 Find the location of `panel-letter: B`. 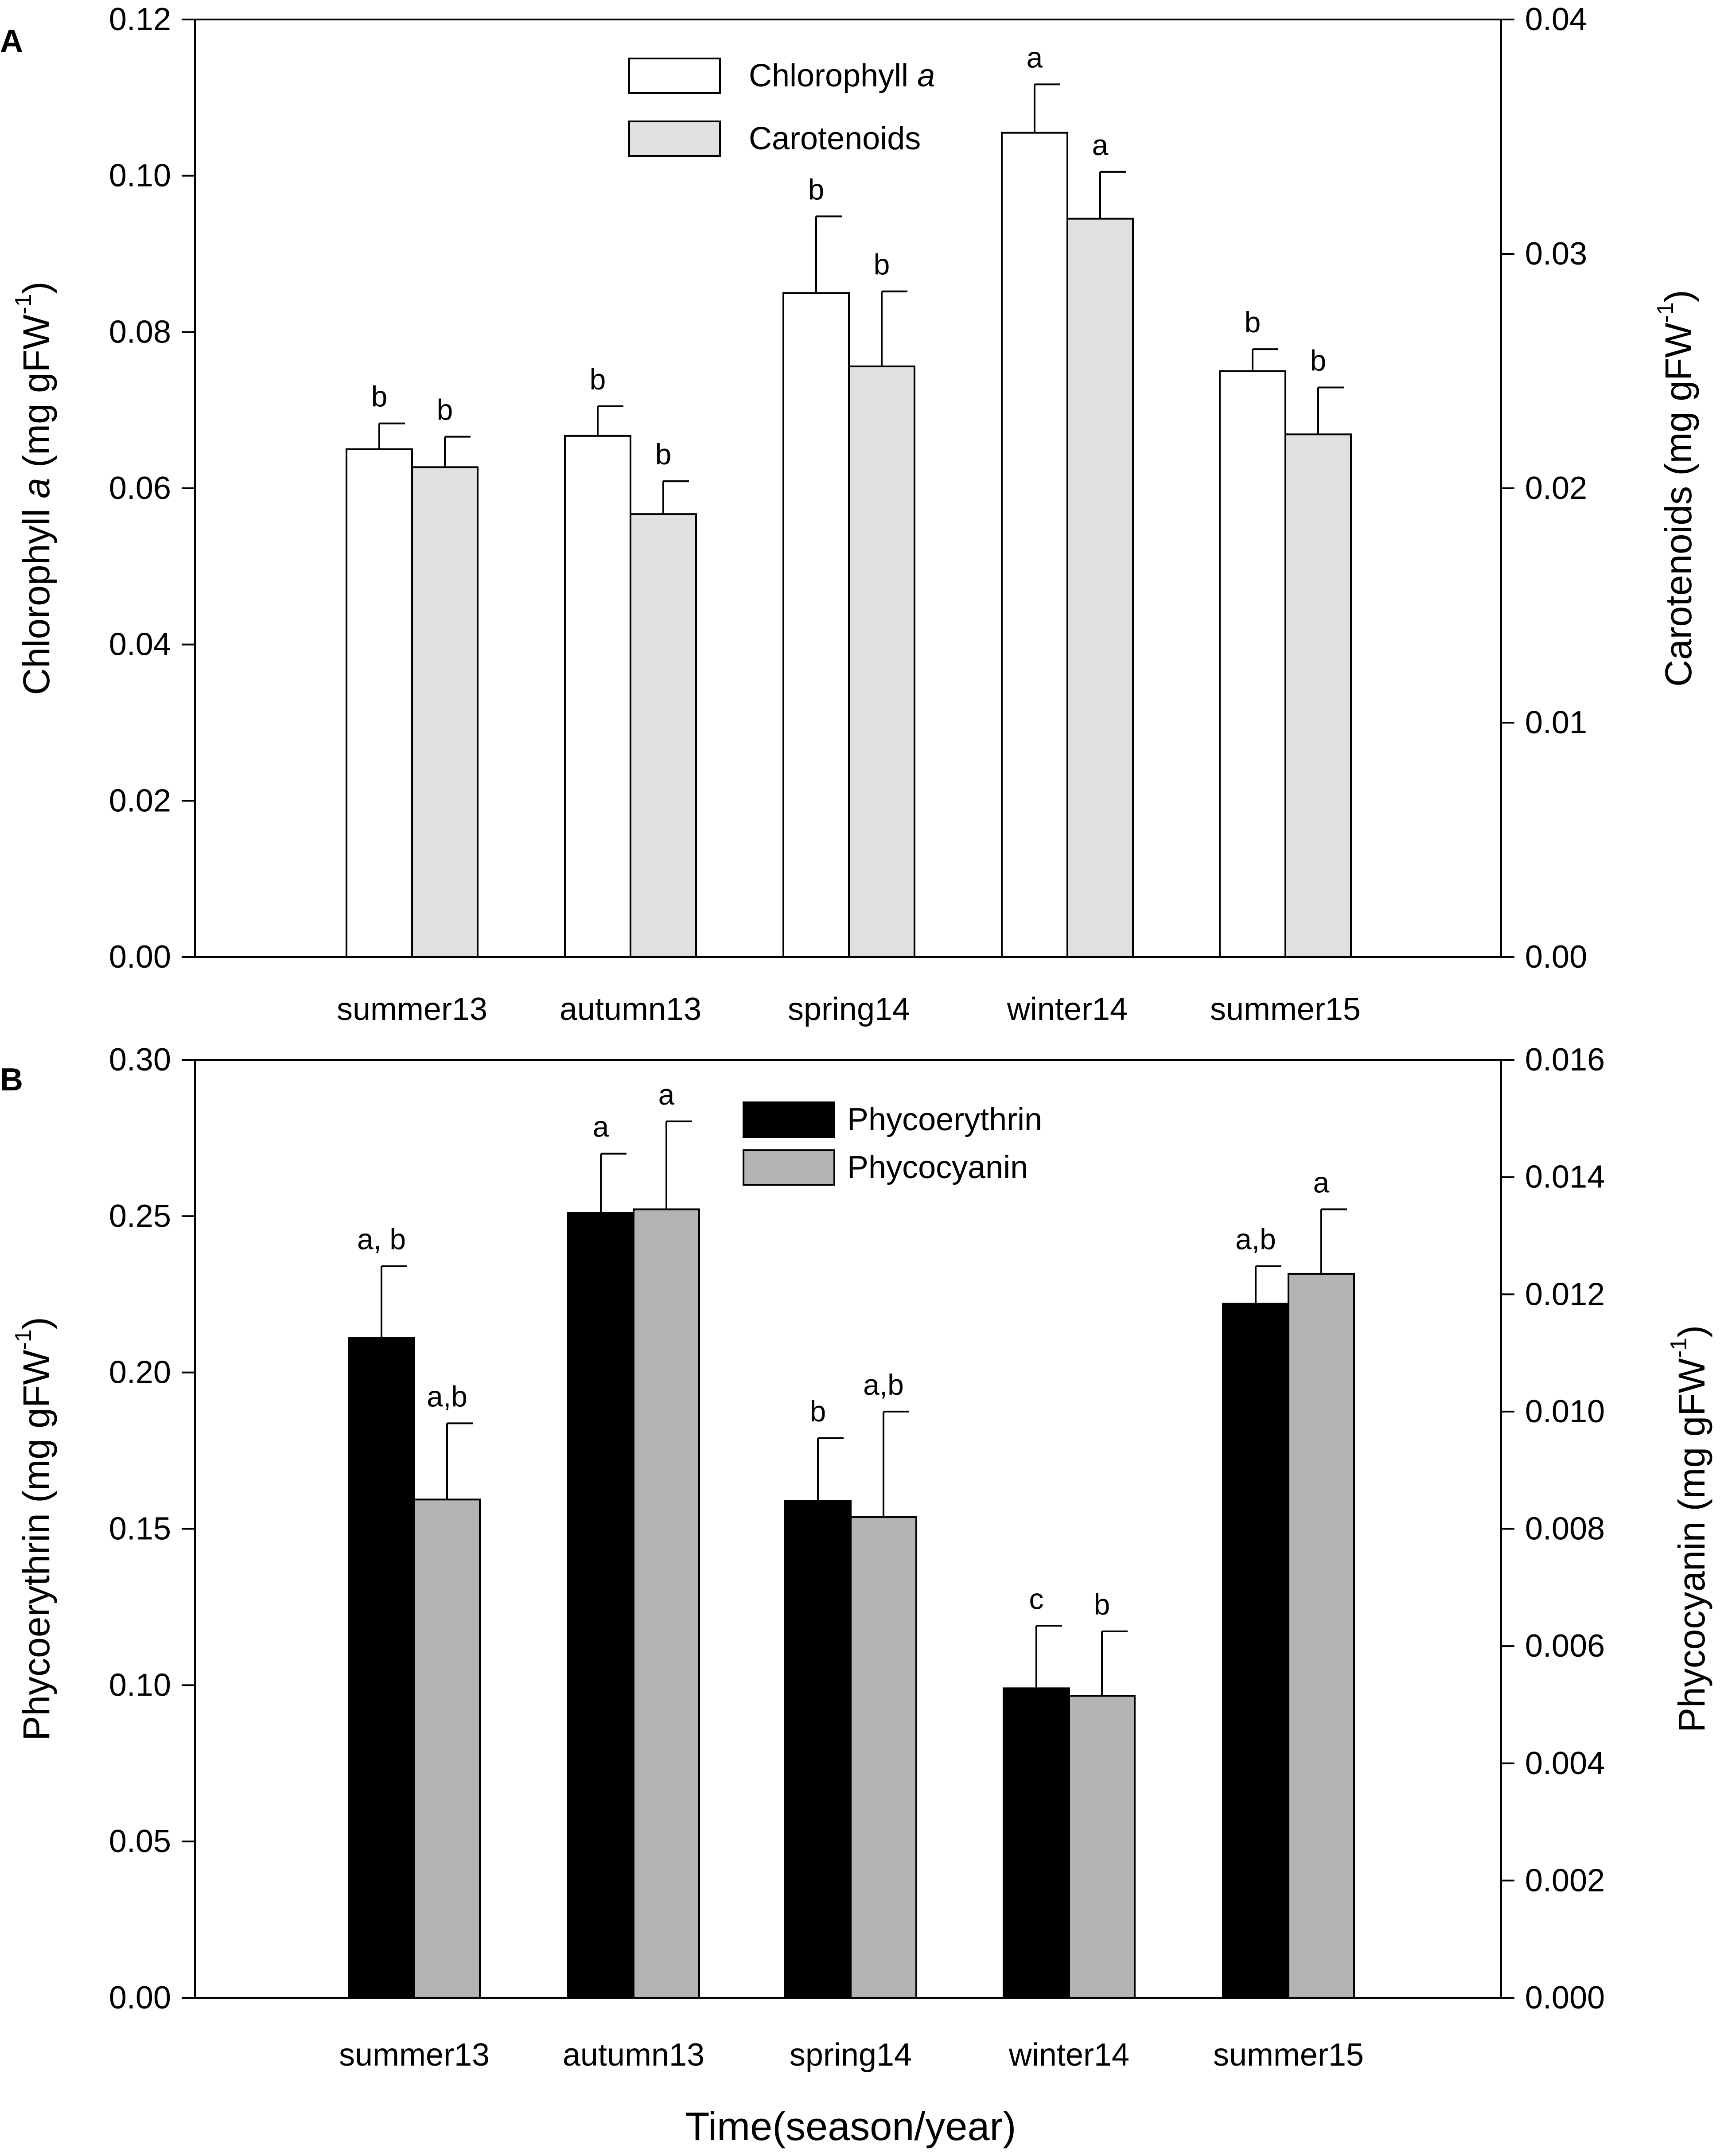

panel-letter: B is located at coordinates (11, 1079).